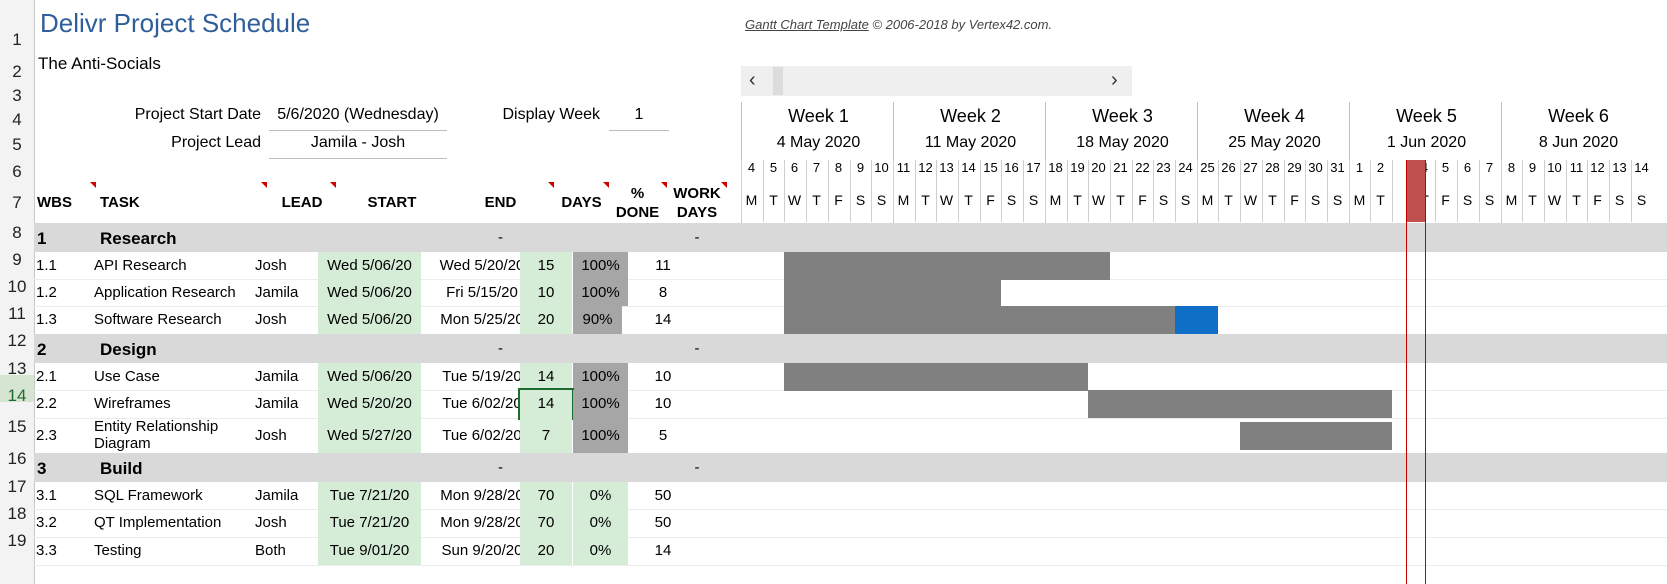  What do you see at coordinates (752, 80) in the screenshot?
I see `scroll-left-icon: ‹` at bounding box center [752, 80].